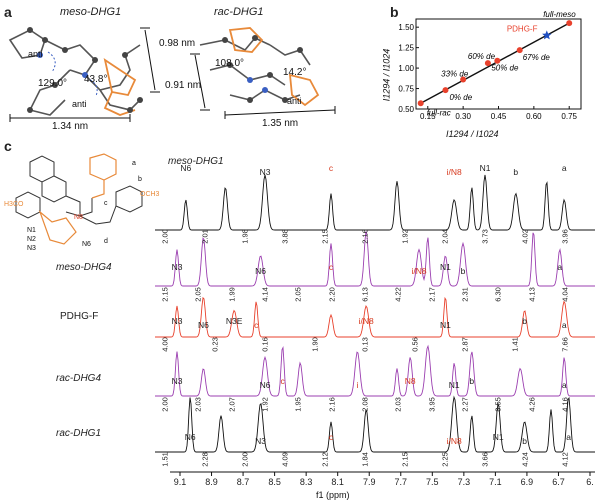 This screenshot has width=600, height=504. Describe the element at coordinates (406, 89) in the screenshot. I see `y-tick-label: 0.75` at that location.